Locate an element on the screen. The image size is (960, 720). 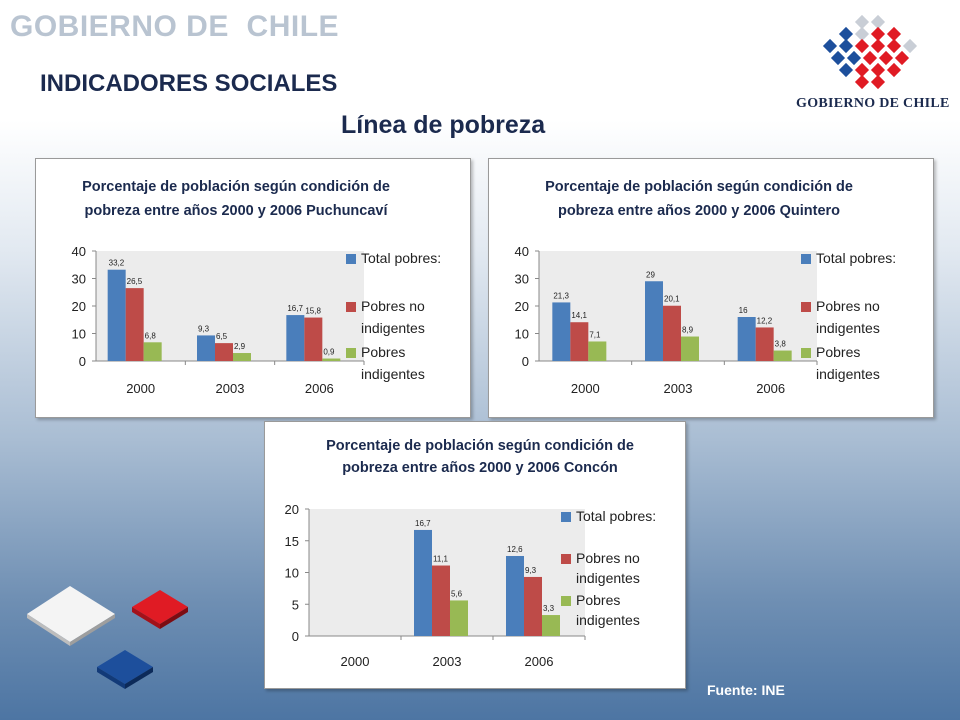
y-tick-label: 30 is located at coordinates (79, 279).